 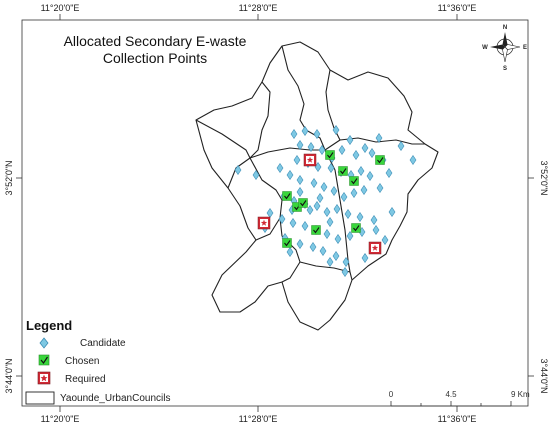 I want to click on scale-label-0: 0, so click(x=391, y=394).